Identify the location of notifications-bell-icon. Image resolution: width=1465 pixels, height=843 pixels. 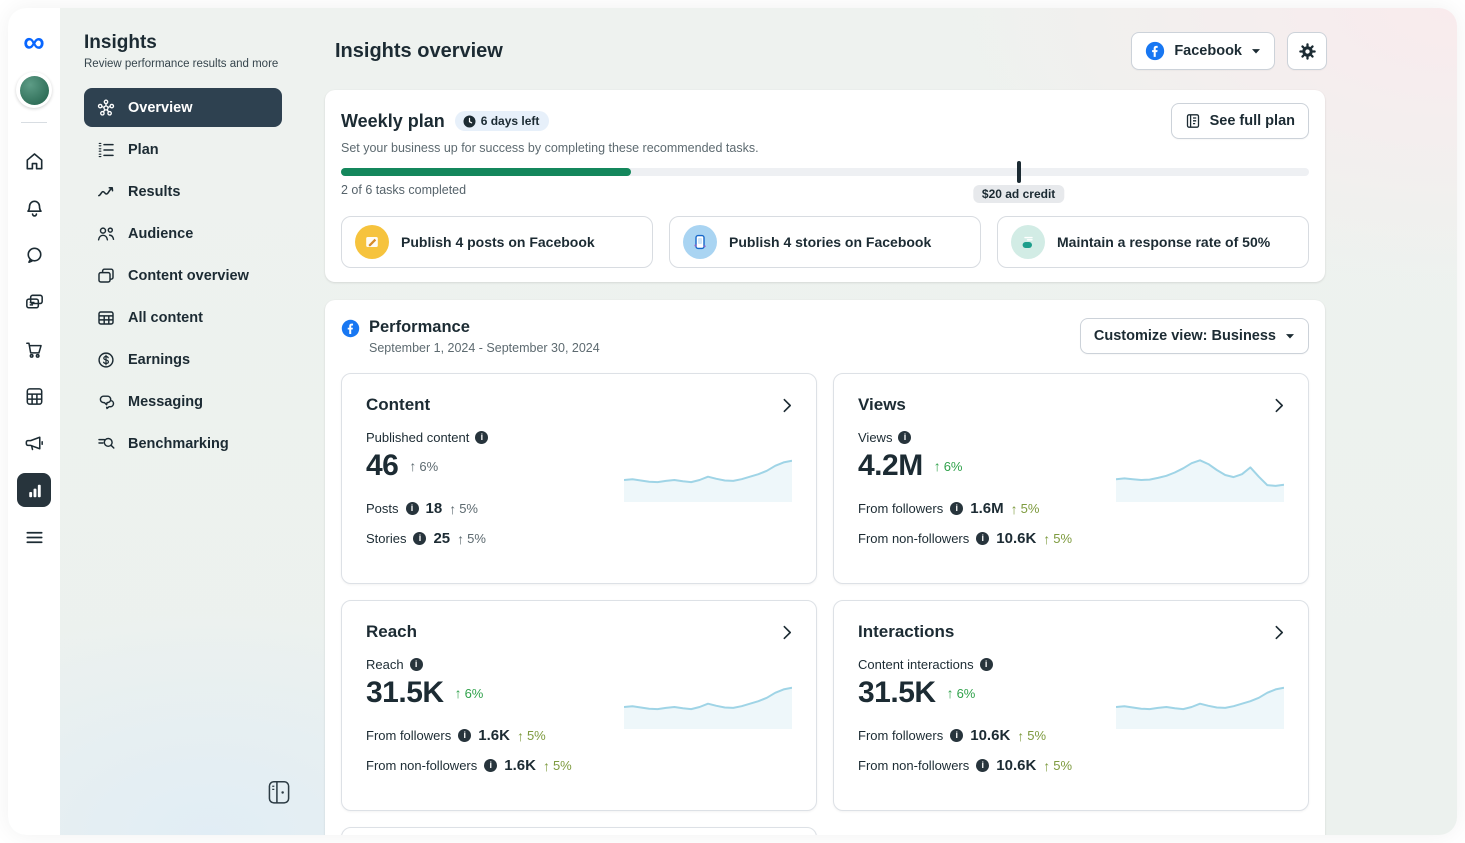
(34, 208).